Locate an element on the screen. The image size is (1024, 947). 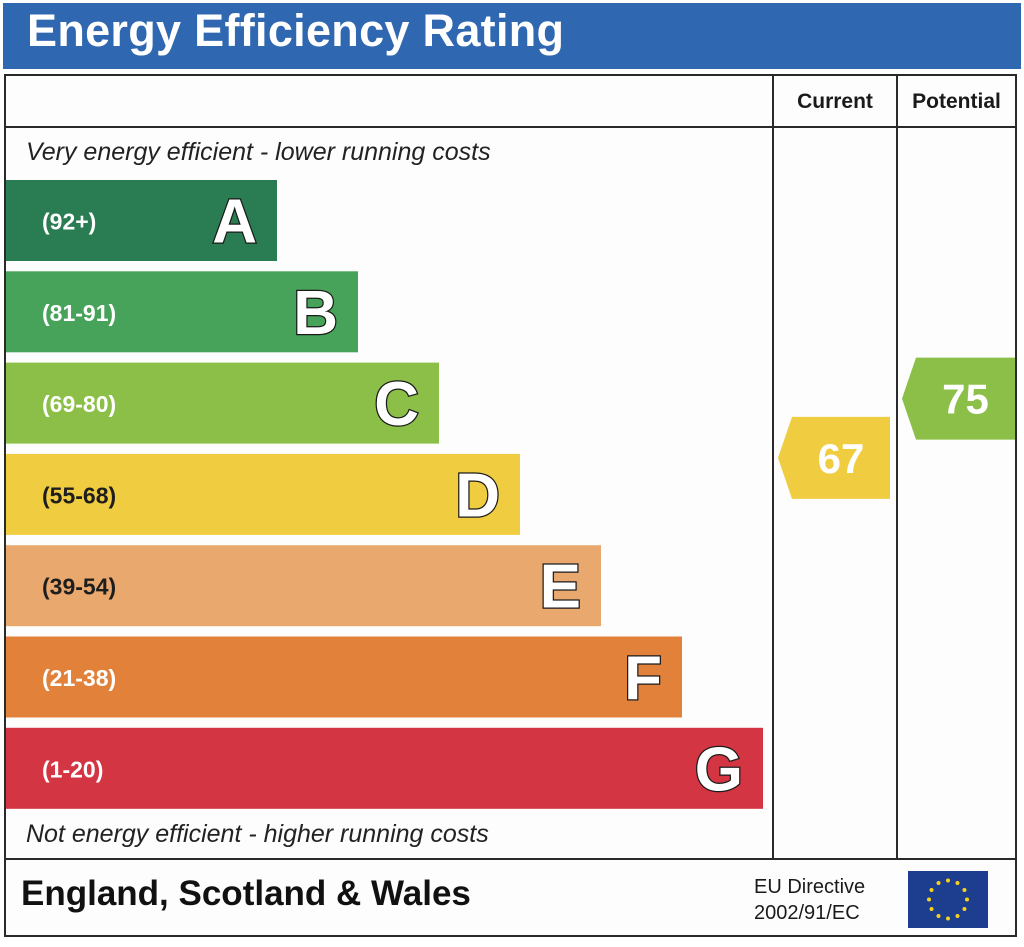
current-column-divider is located at coordinates (773, 468).